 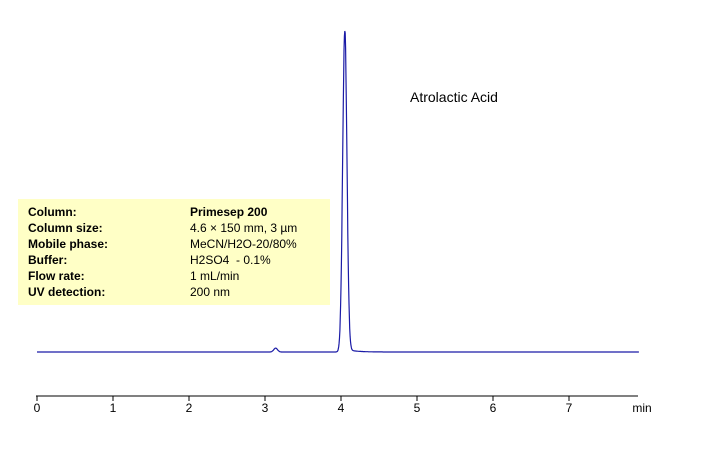 What do you see at coordinates (56, 276) in the screenshot?
I see `info-label: Flow rate:` at bounding box center [56, 276].